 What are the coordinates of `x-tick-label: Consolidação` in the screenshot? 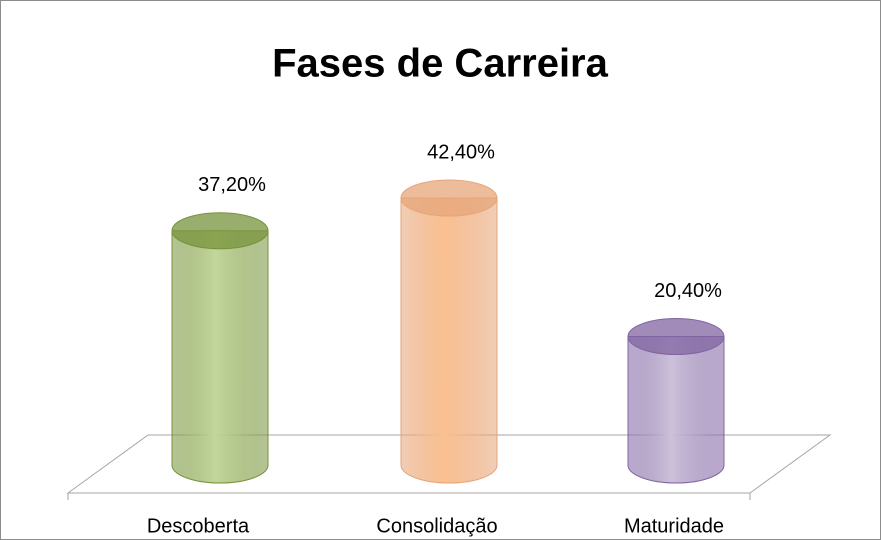 It's located at (436, 526).